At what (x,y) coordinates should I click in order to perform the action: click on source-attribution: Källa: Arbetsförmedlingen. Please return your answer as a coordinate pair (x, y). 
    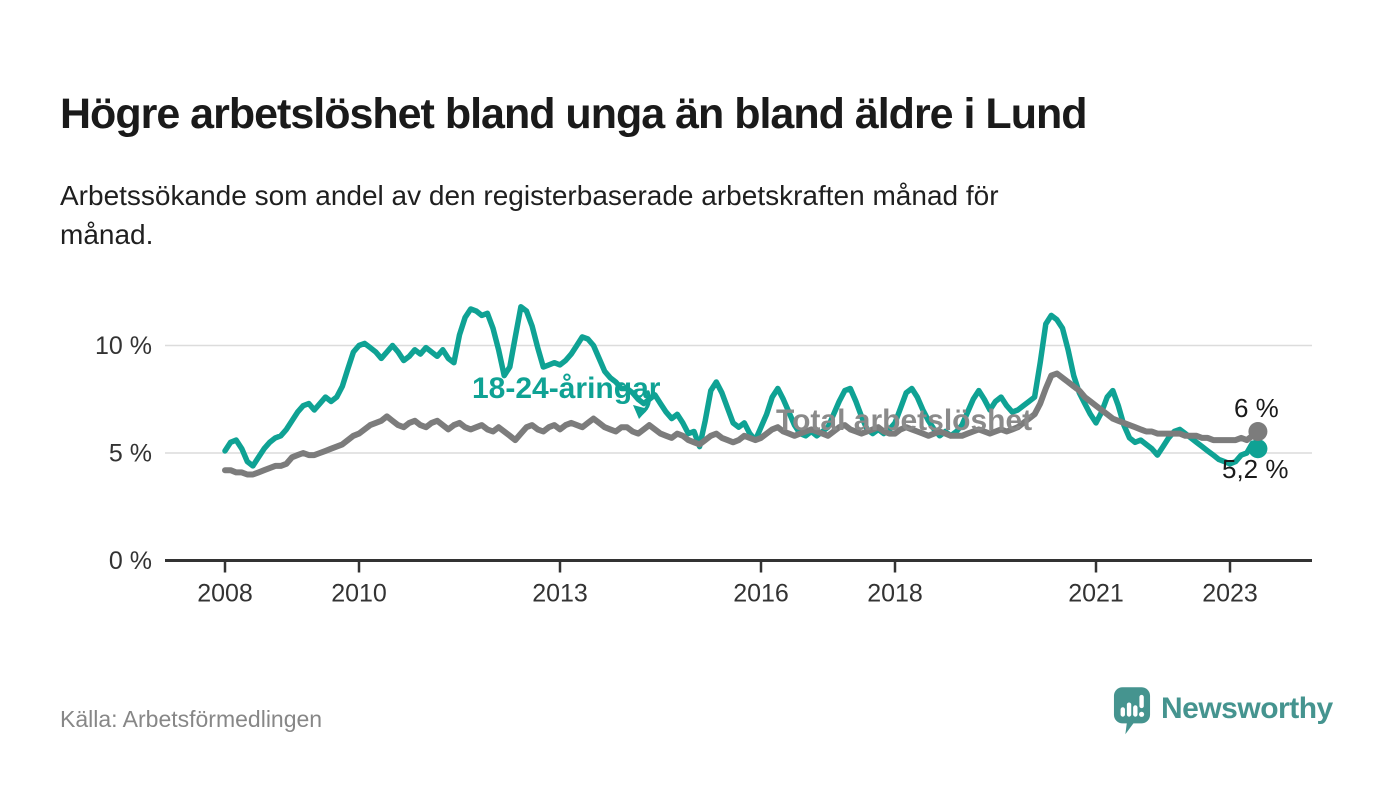
    Looking at the image, I should click on (191, 719).